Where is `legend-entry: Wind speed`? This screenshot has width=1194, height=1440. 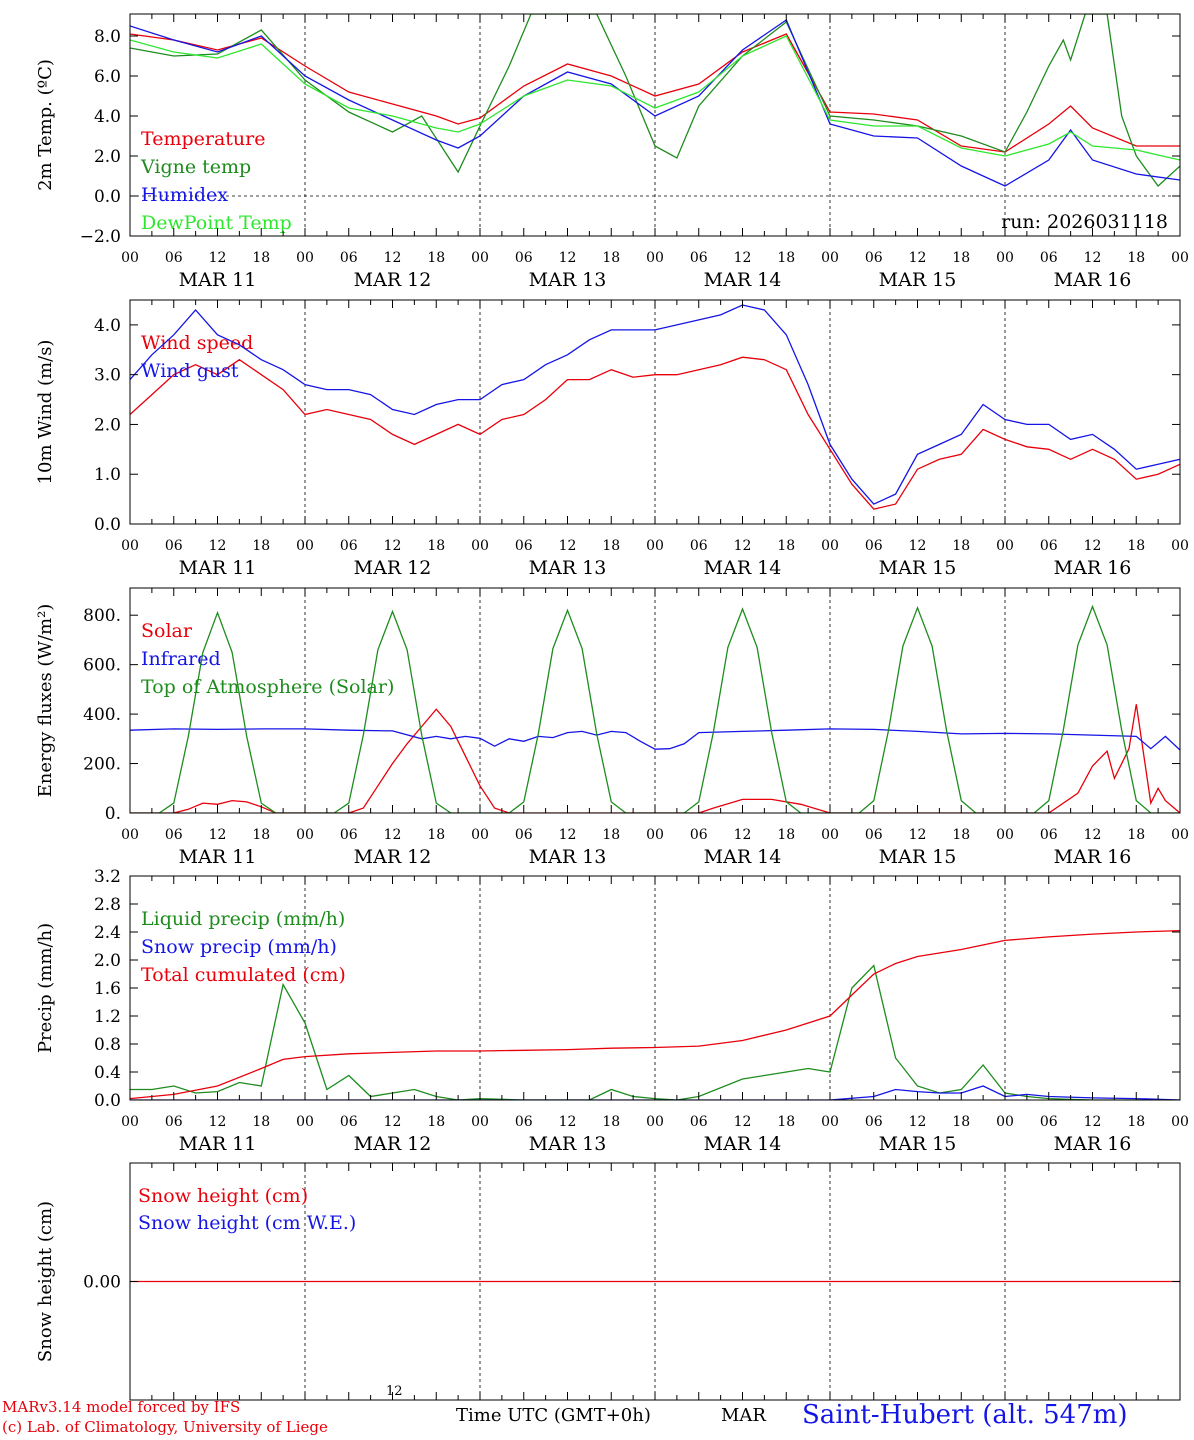
legend-entry: Wind speed is located at coordinates (197, 343).